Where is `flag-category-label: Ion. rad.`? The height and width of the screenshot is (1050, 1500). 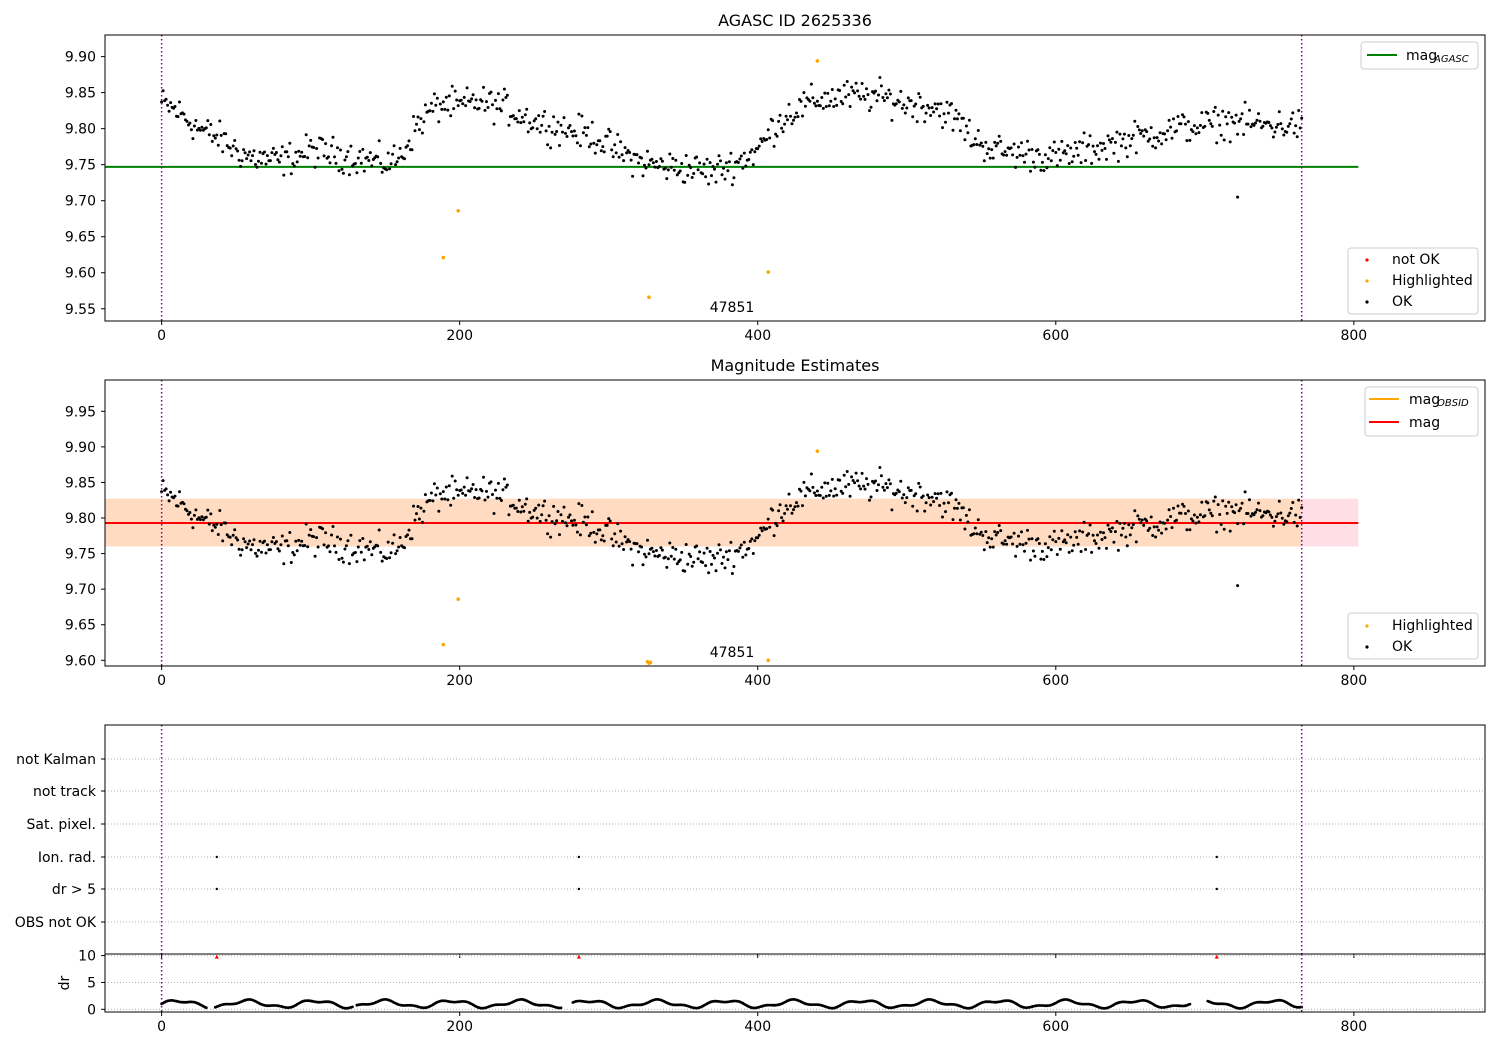
flag-category-label: Ion. rad. is located at coordinates (67, 858).